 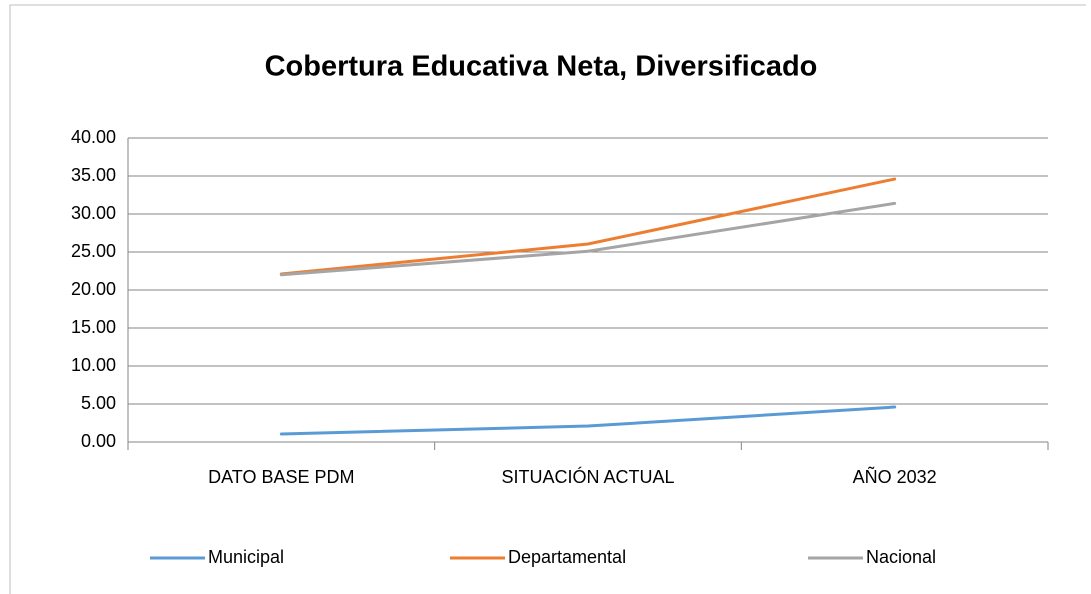 What do you see at coordinates (93, 327) in the screenshot?
I see `y-tick-label: 15.00` at bounding box center [93, 327].